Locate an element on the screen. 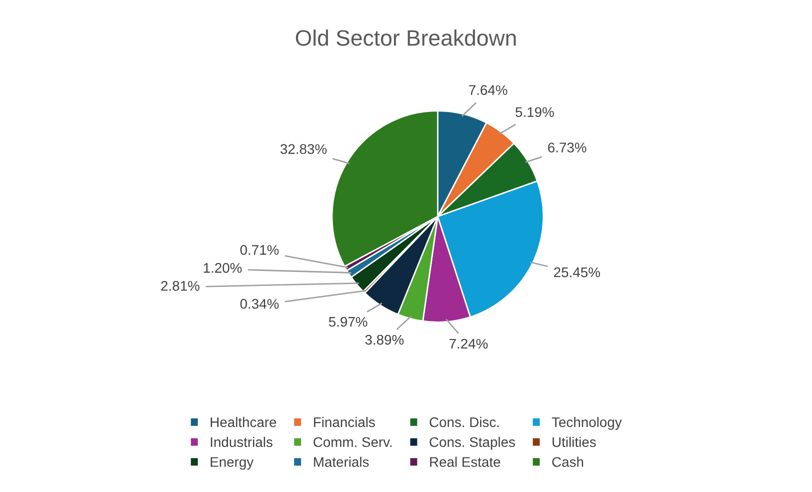 Image resolution: width=812 pixels, height=492 pixels. data-label: 7.64% is located at coordinates (488, 90).